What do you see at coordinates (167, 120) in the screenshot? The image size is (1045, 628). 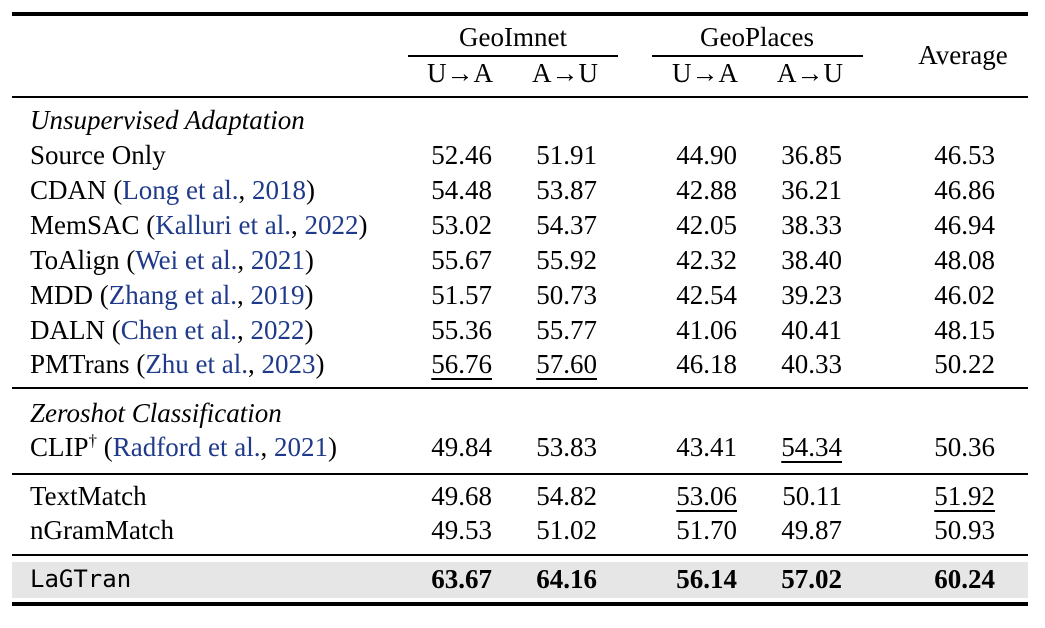 I see `section-unsupervised-adaptation: Unsupervised Adaptation` at bounding box center [167, 120].